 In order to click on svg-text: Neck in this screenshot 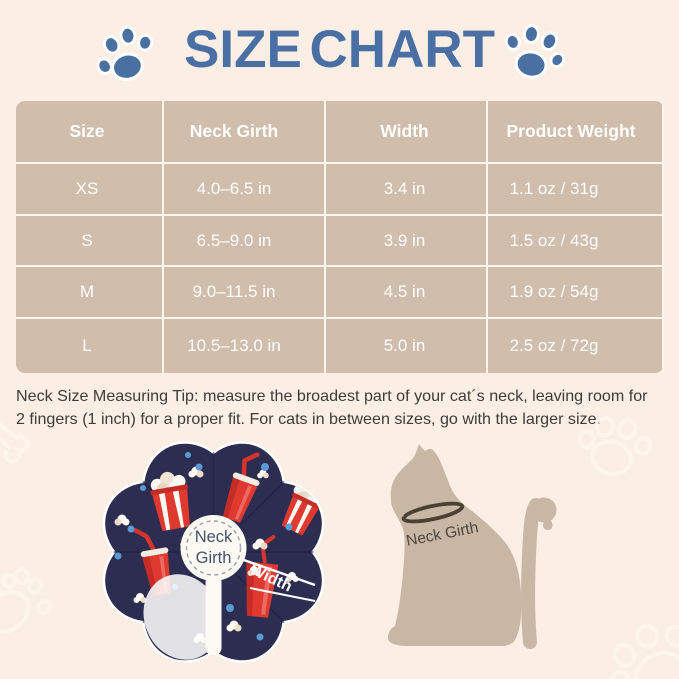, I will do `click(214, 537)`.